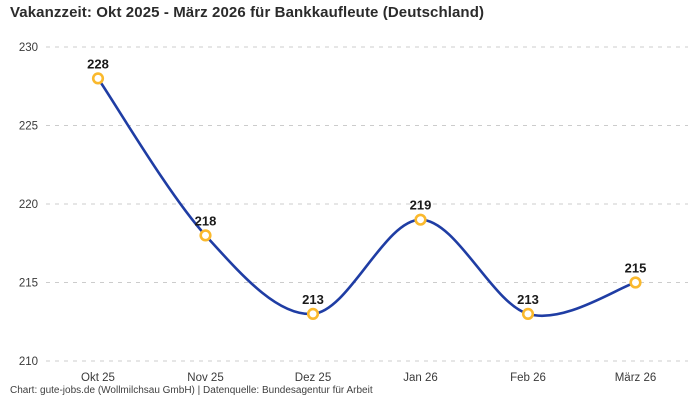 The height and width of the screenshot is (400, 700). I want to click on x-axis-label: März 26, so click(636, 378).